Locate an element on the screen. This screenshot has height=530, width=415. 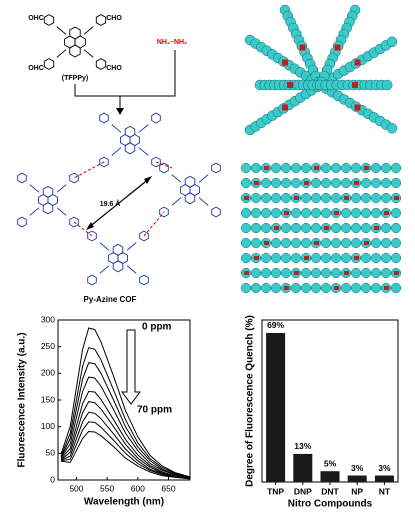
reaction-arrow is located at coordinates (125, 81).